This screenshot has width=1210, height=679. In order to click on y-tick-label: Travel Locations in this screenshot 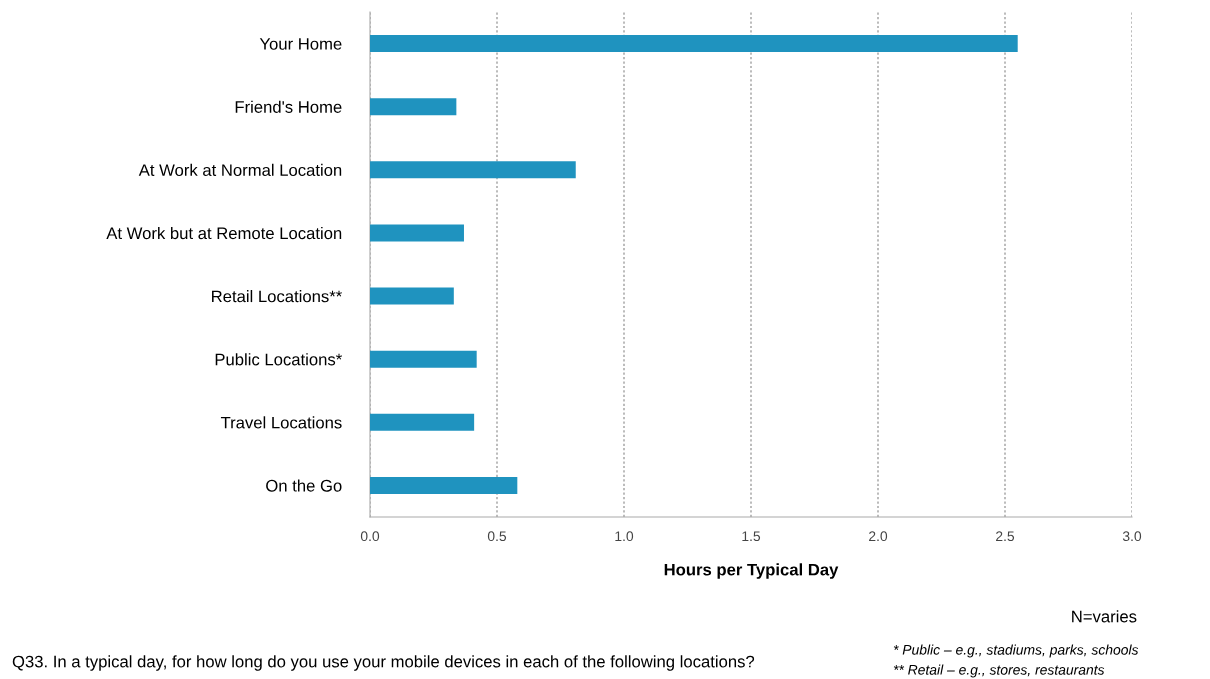, I will do `click(281, 422)`.